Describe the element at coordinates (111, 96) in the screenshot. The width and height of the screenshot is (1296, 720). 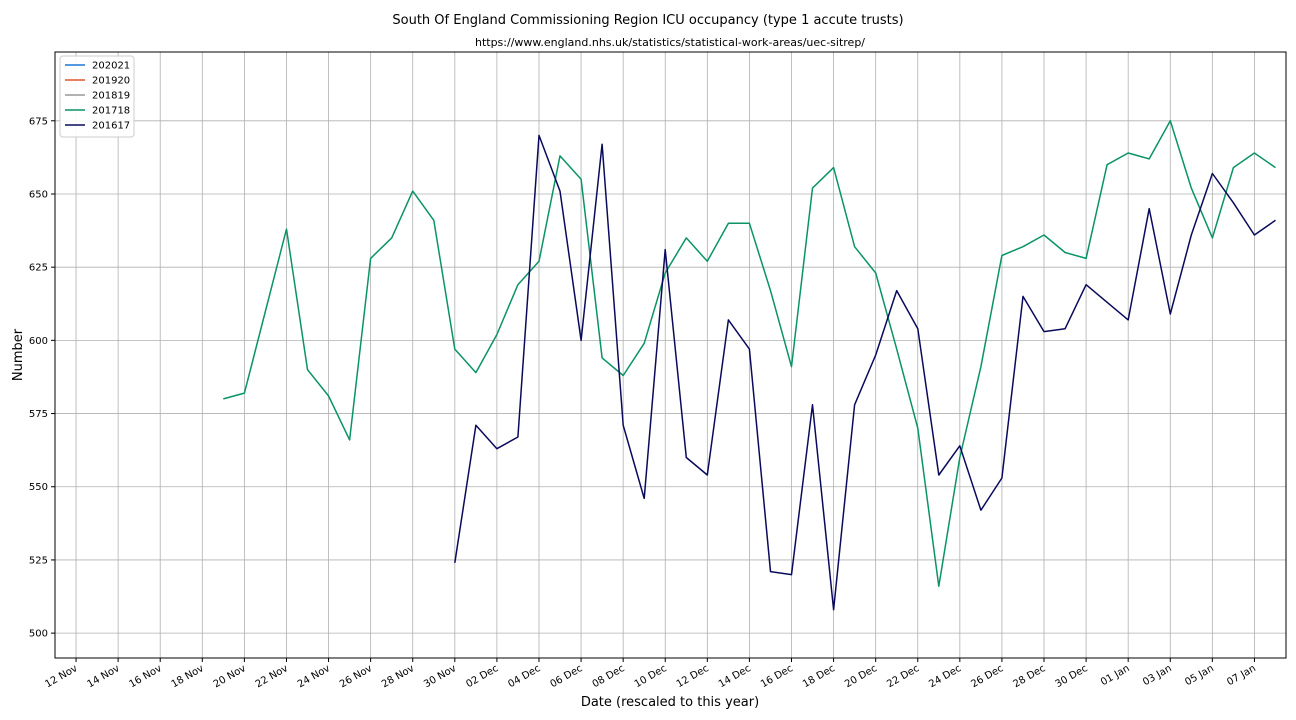
I see `legend-label-201819: 201819` at that location.